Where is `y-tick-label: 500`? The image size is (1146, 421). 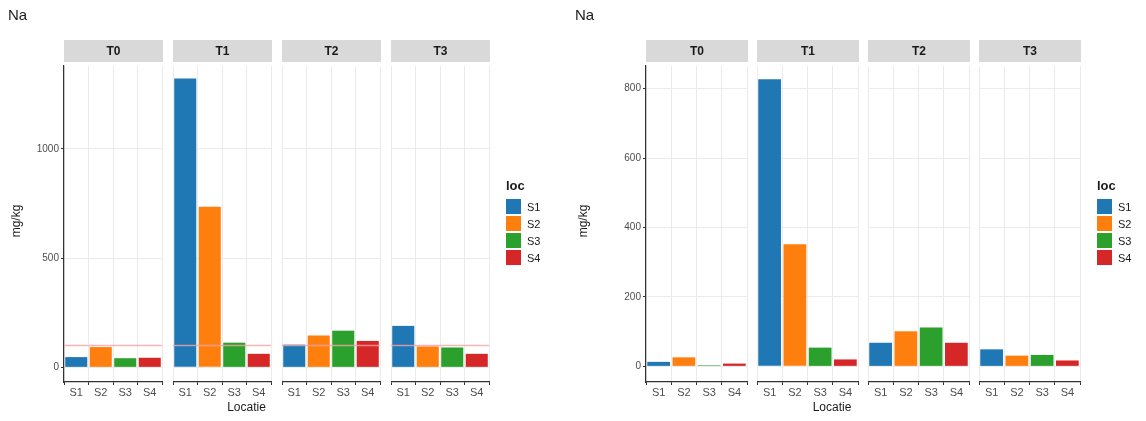
y-tick-label: 500 is located at coordinates (51, 257).